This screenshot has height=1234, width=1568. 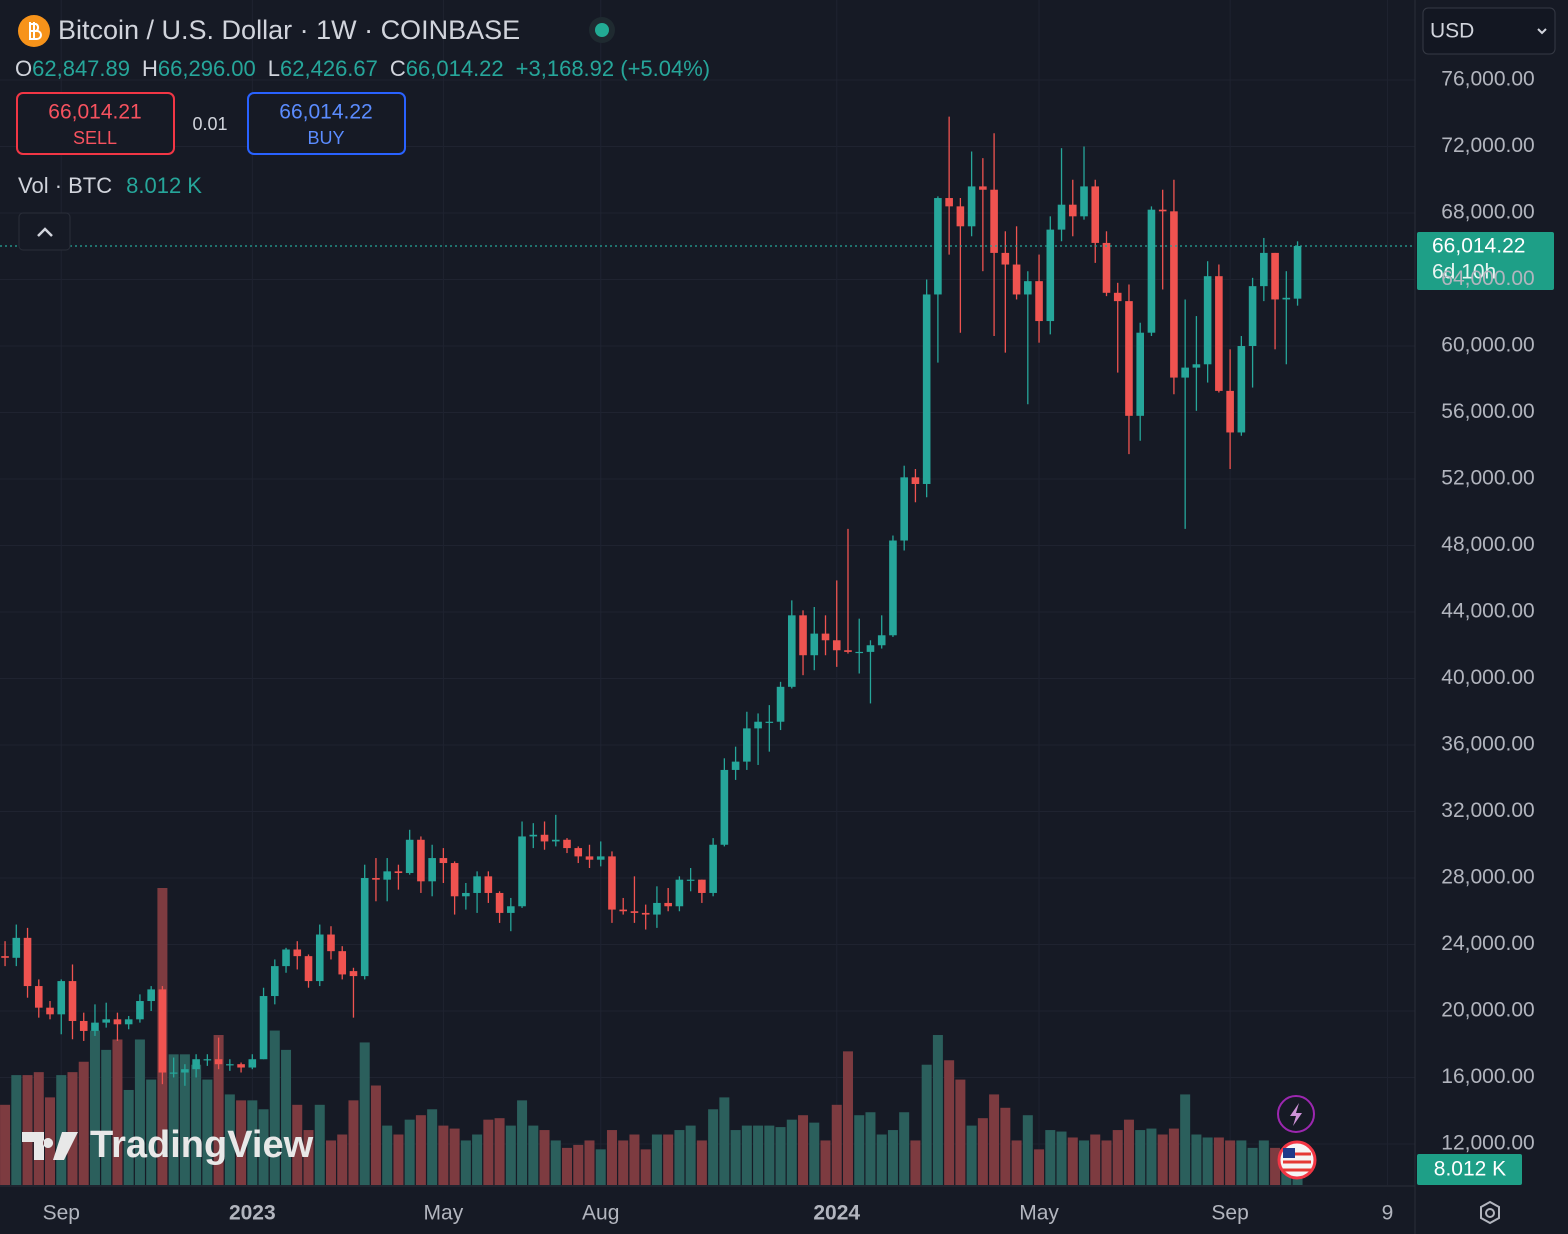 I want to click on events-button, so click(x=1297, y=1160).